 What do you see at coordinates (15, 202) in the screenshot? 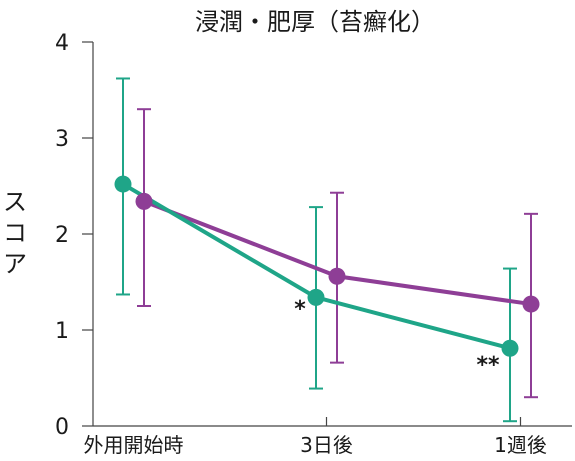
I see `y-axis-label-char: ス` at bounding box center [15, 202].